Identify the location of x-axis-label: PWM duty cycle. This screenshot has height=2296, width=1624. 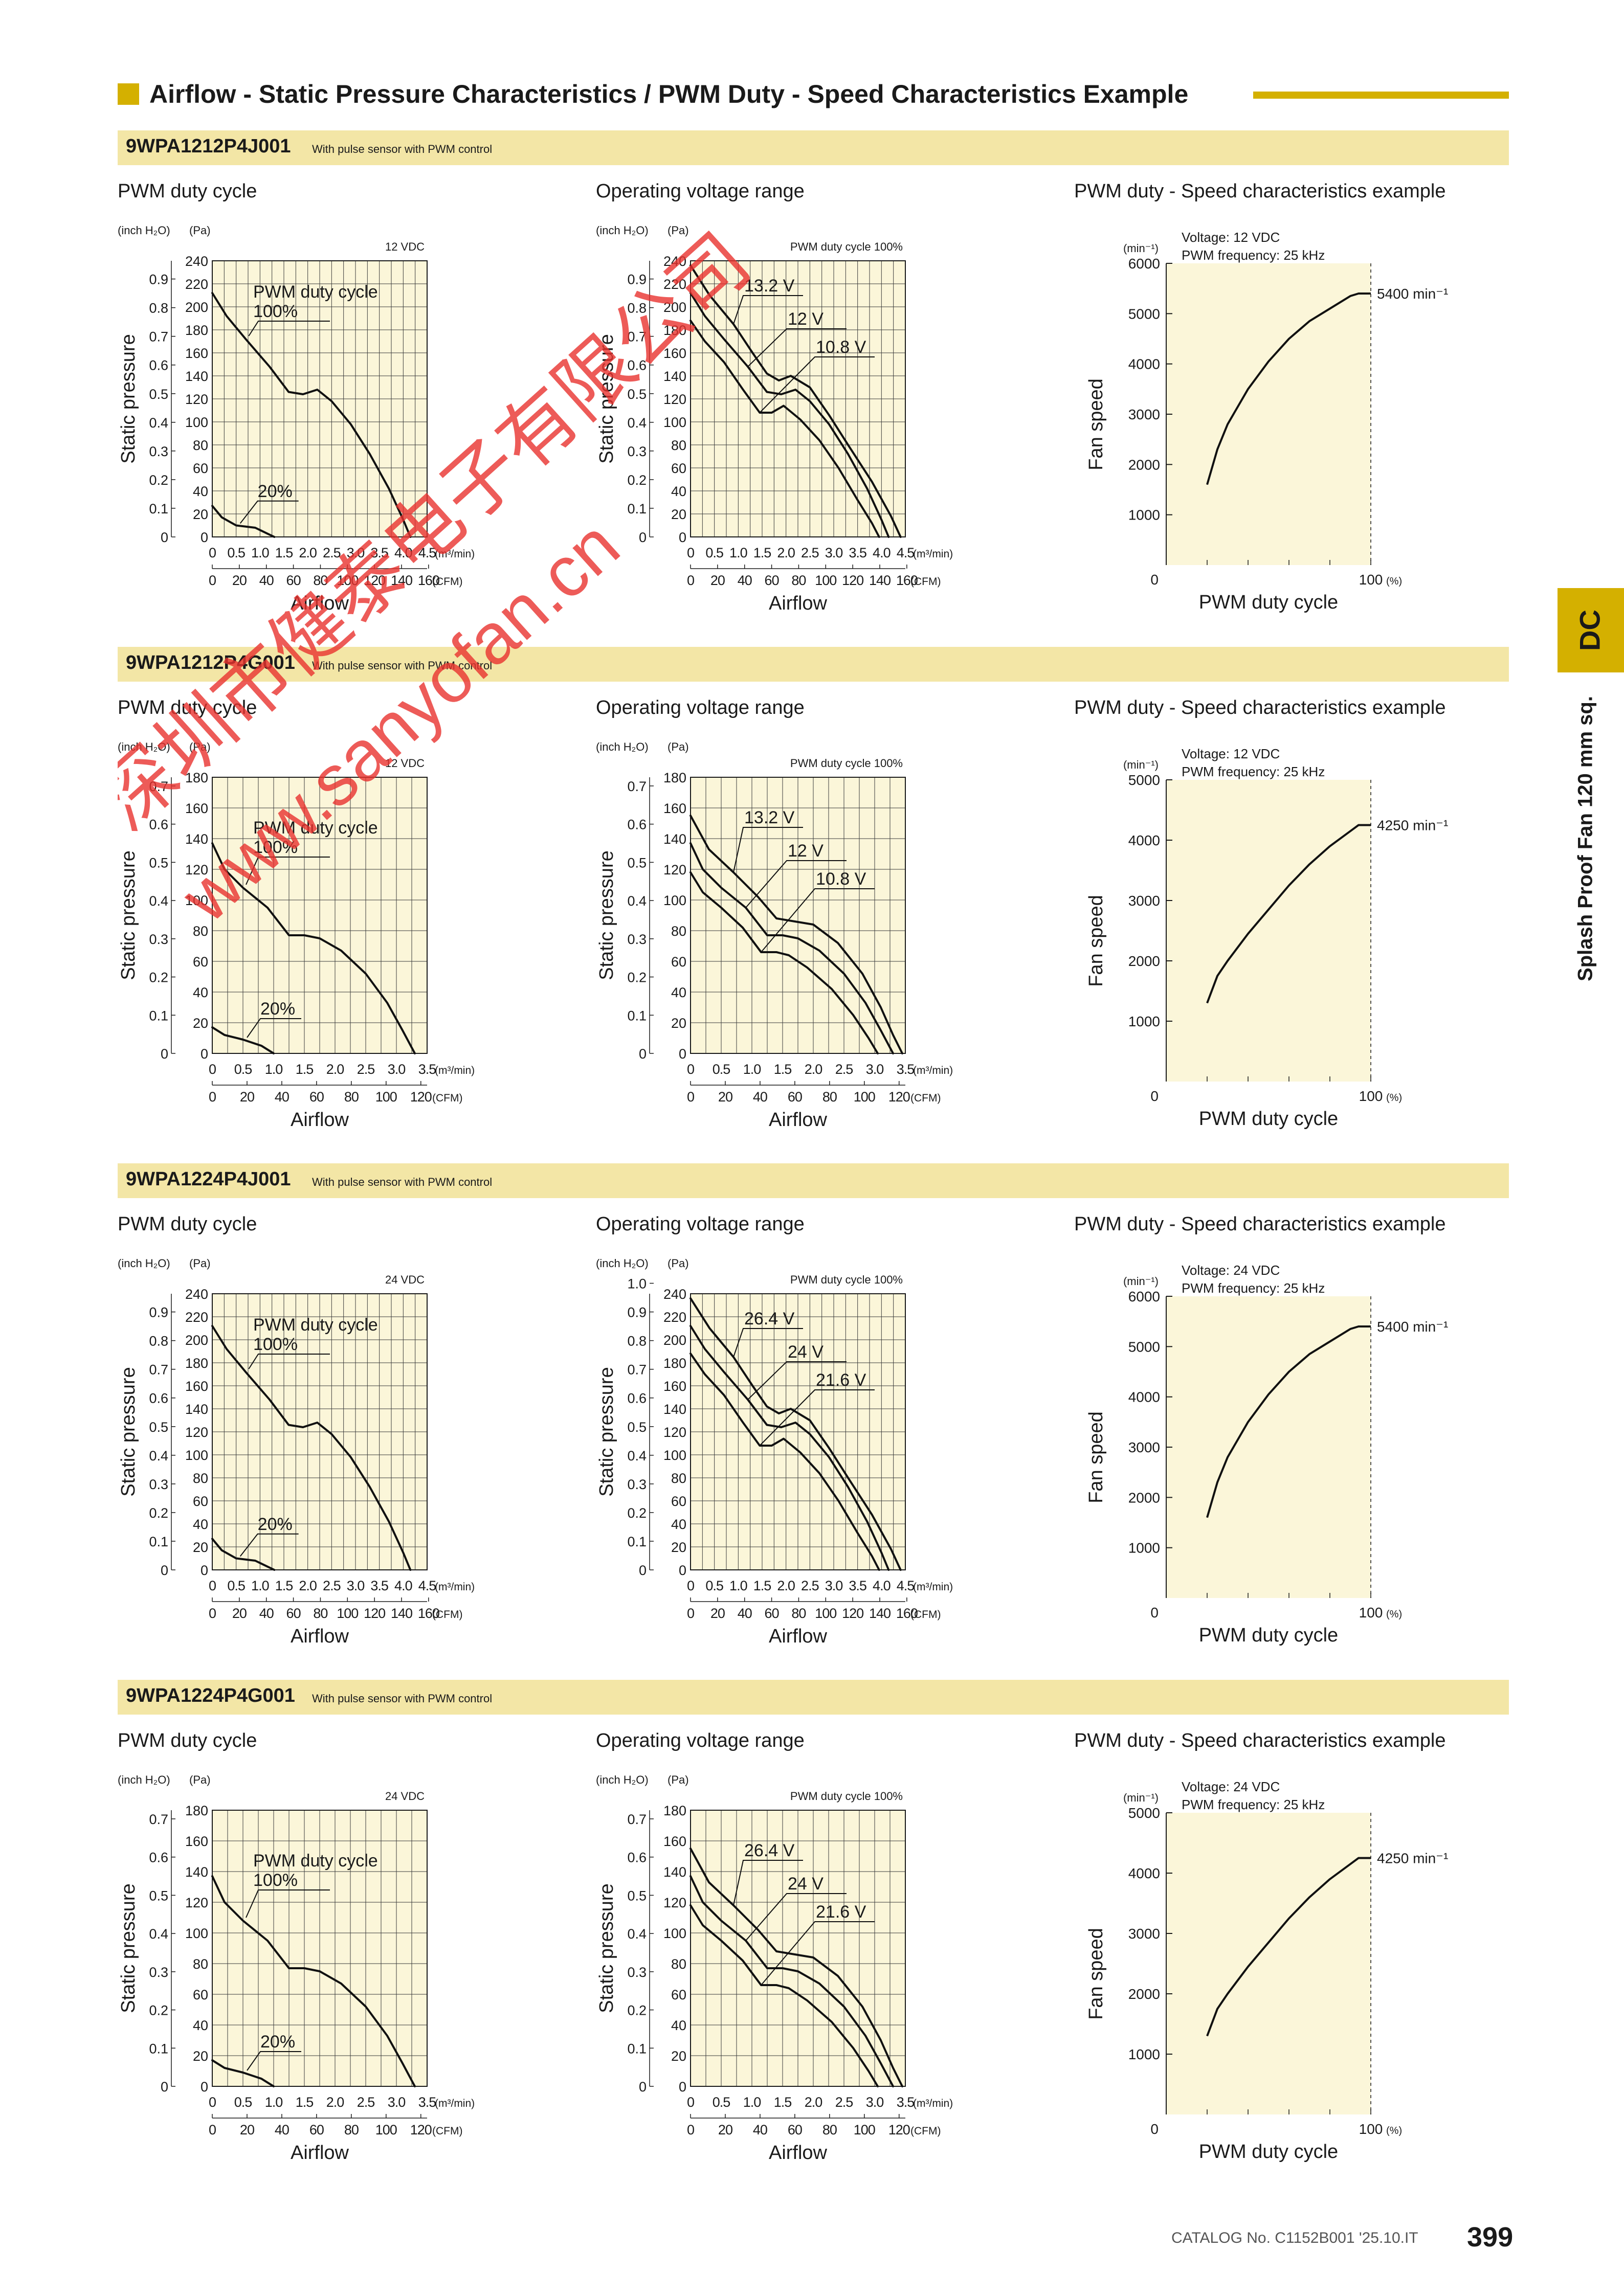
(1269, 603).